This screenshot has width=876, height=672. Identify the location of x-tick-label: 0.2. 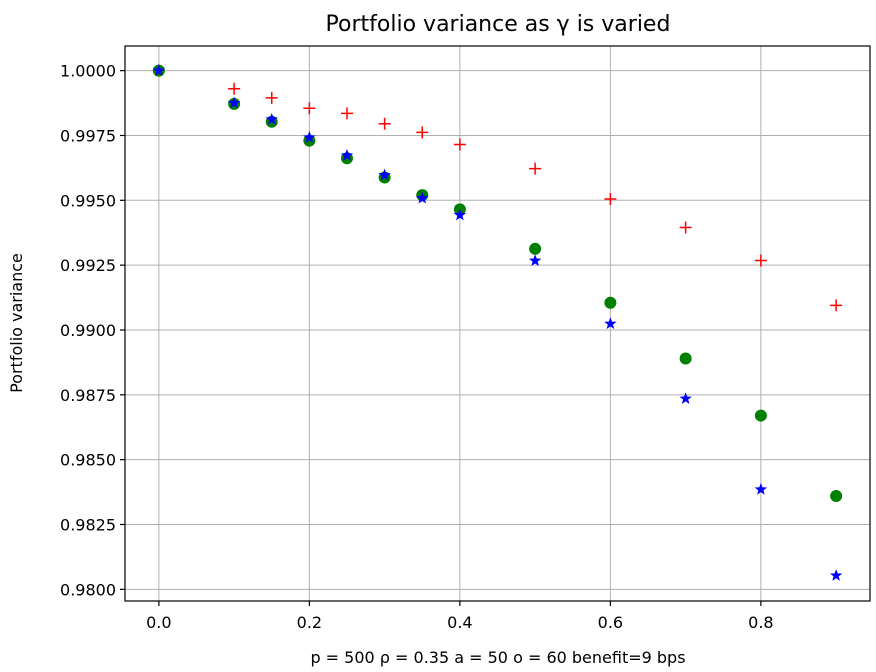
(309, 622).